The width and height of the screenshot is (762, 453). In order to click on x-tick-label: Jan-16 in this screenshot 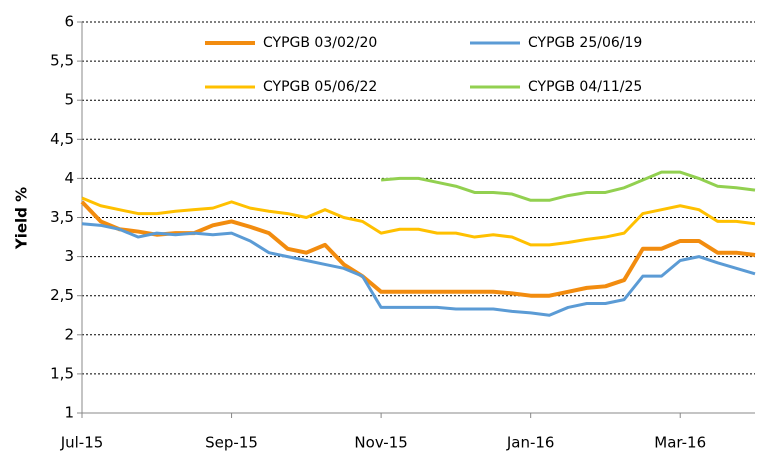, I will do `click(530, 443)`.